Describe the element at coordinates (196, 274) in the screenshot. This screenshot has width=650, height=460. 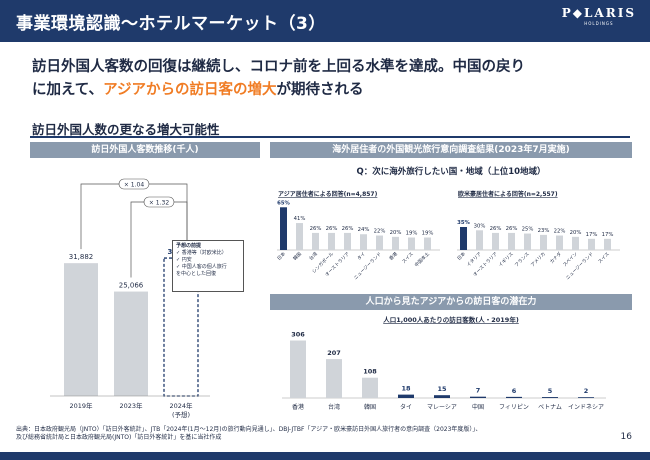
I see `note-item: を中心とした回復` at that location.